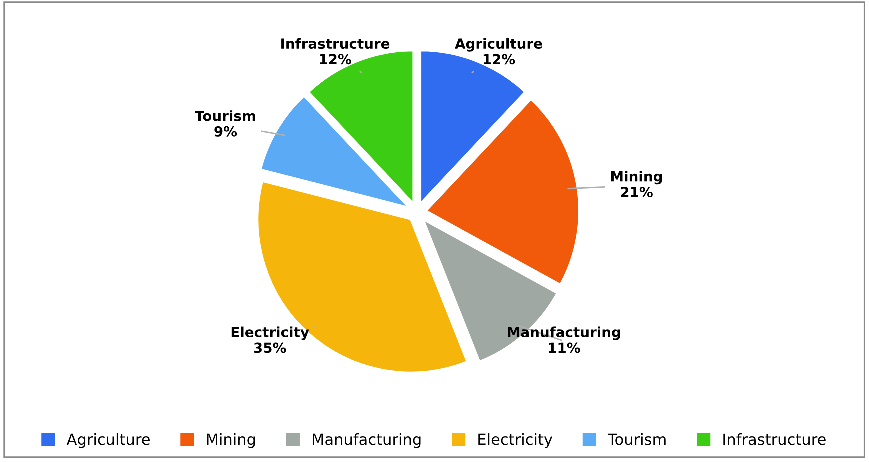  What do you see at coordinates (225, 116) in the screenshot?
I see `slice-label: Tourism` at bounding box center [225, 116].